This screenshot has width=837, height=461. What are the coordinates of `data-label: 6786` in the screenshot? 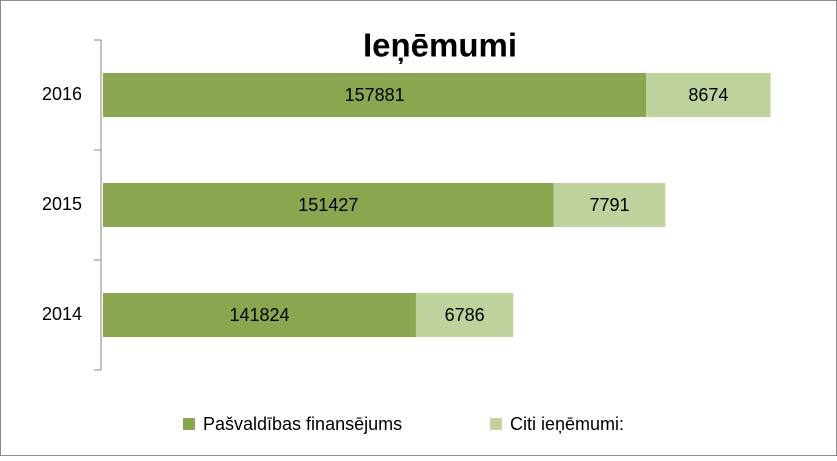 It's located at (465, 315).